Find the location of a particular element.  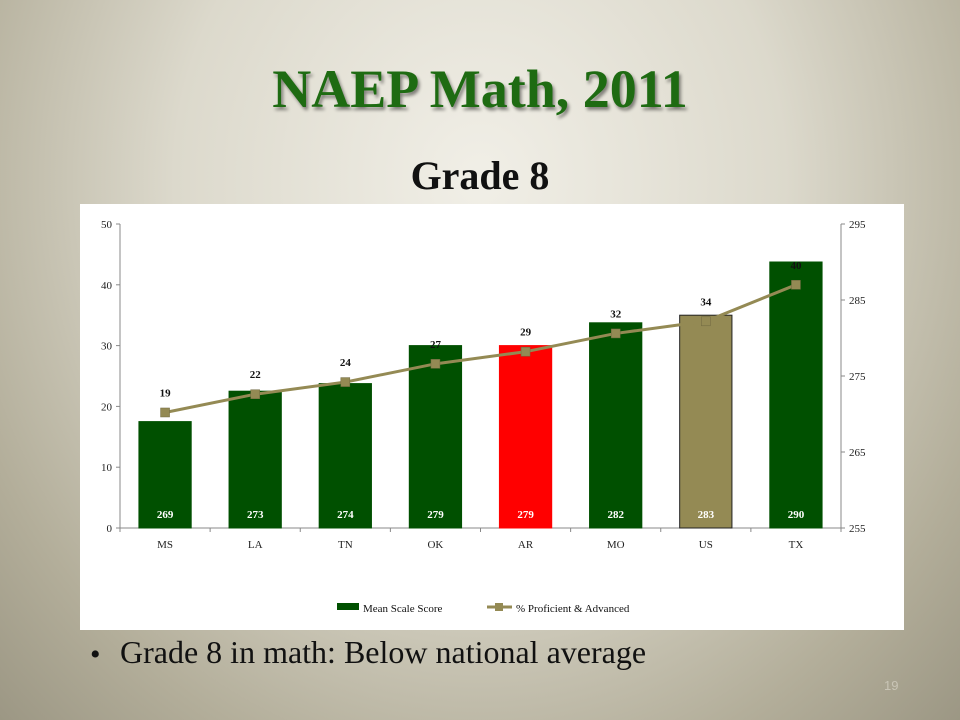

line-value-label: 32 is located at coordinates (616, 314).